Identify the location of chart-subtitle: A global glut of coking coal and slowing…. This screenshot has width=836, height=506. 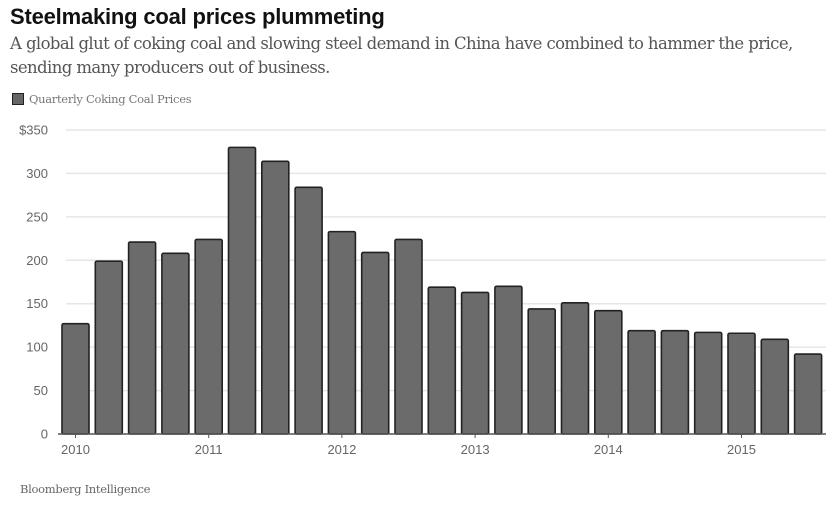
(401, 55).